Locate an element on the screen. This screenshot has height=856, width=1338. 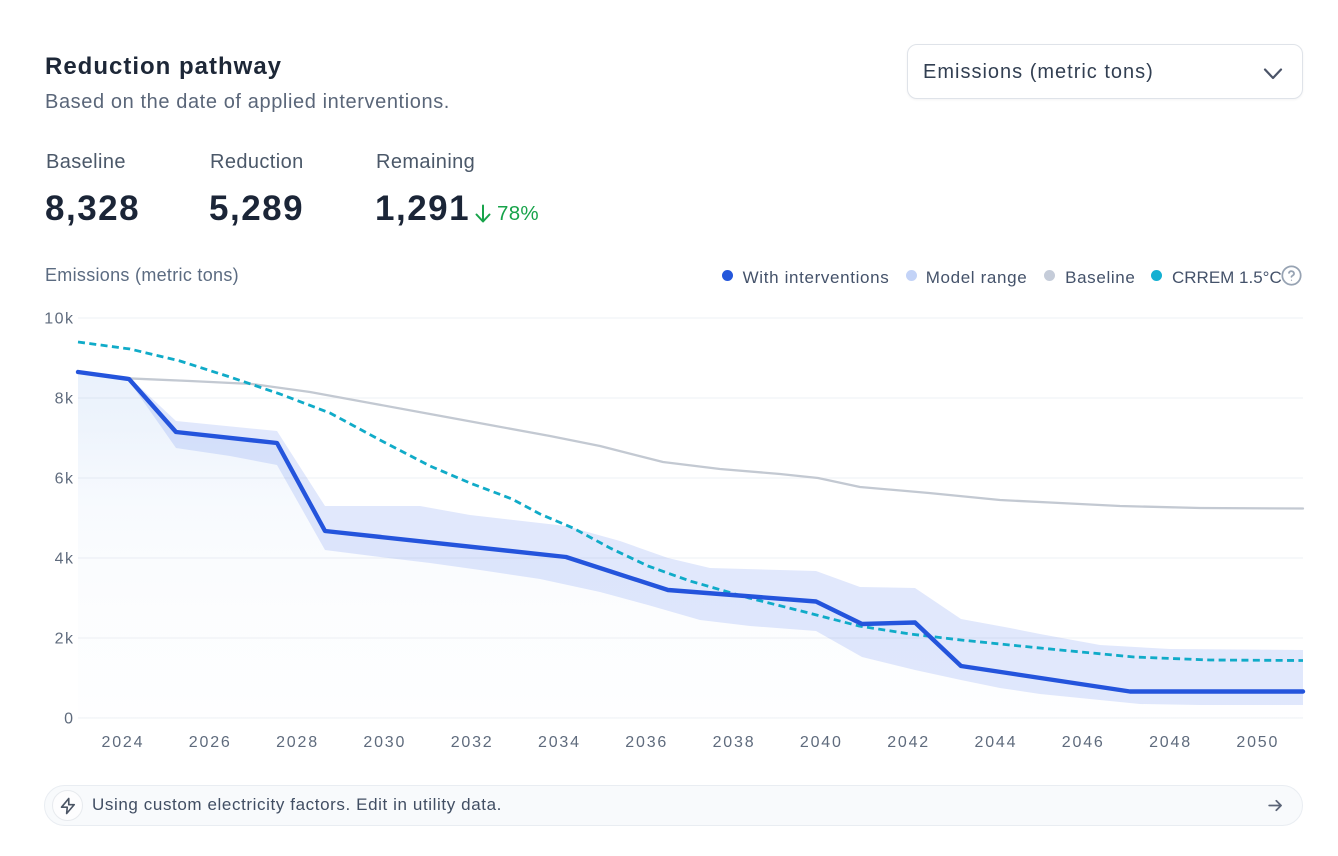
svg-text: 2046 is located at coordinates (1083, 742).